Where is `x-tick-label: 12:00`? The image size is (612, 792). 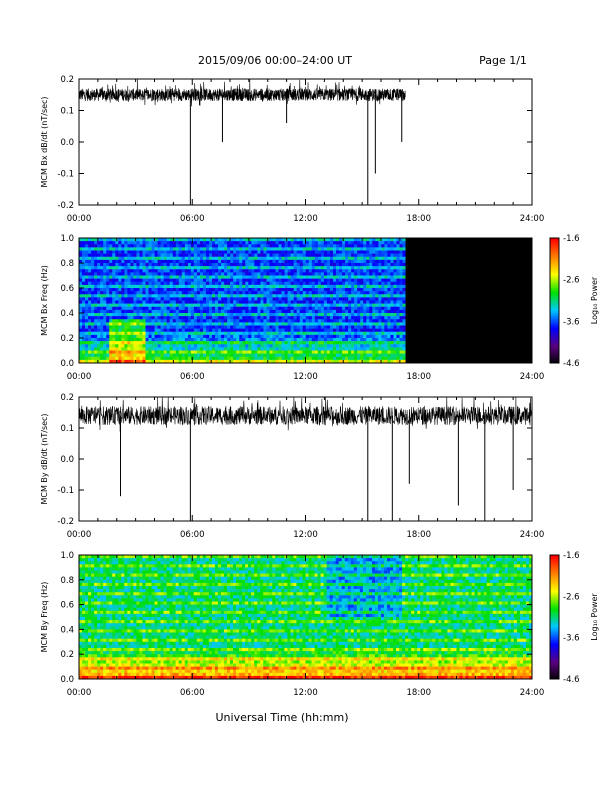 x-tick-label: 12:00 is located at coordinates (305, 535).